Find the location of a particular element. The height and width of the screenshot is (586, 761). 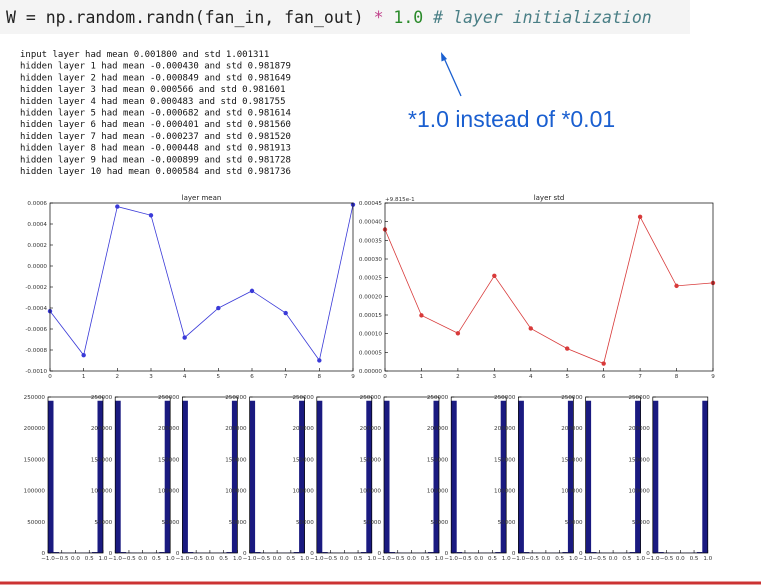

arrow is located at coordinates (452, 77).